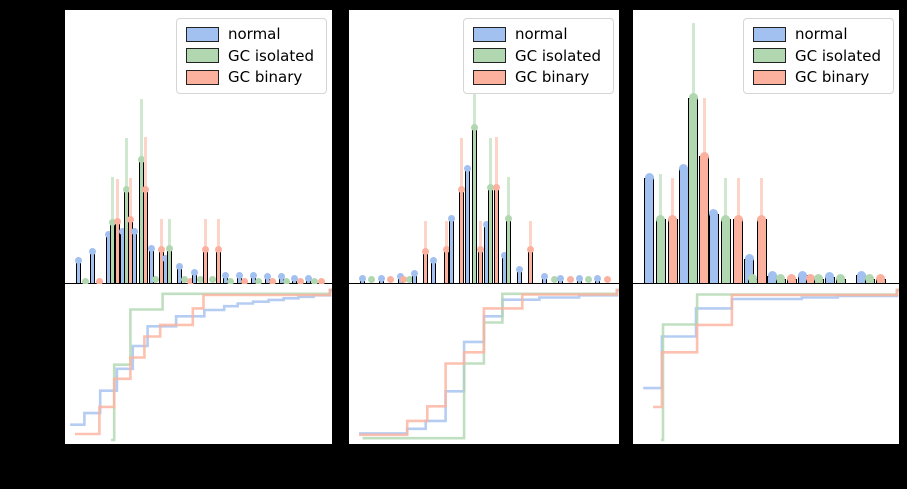  Describe the element at coordinates (265, 77) in the screenshot. I see `legend-label: GC binary` at that location.